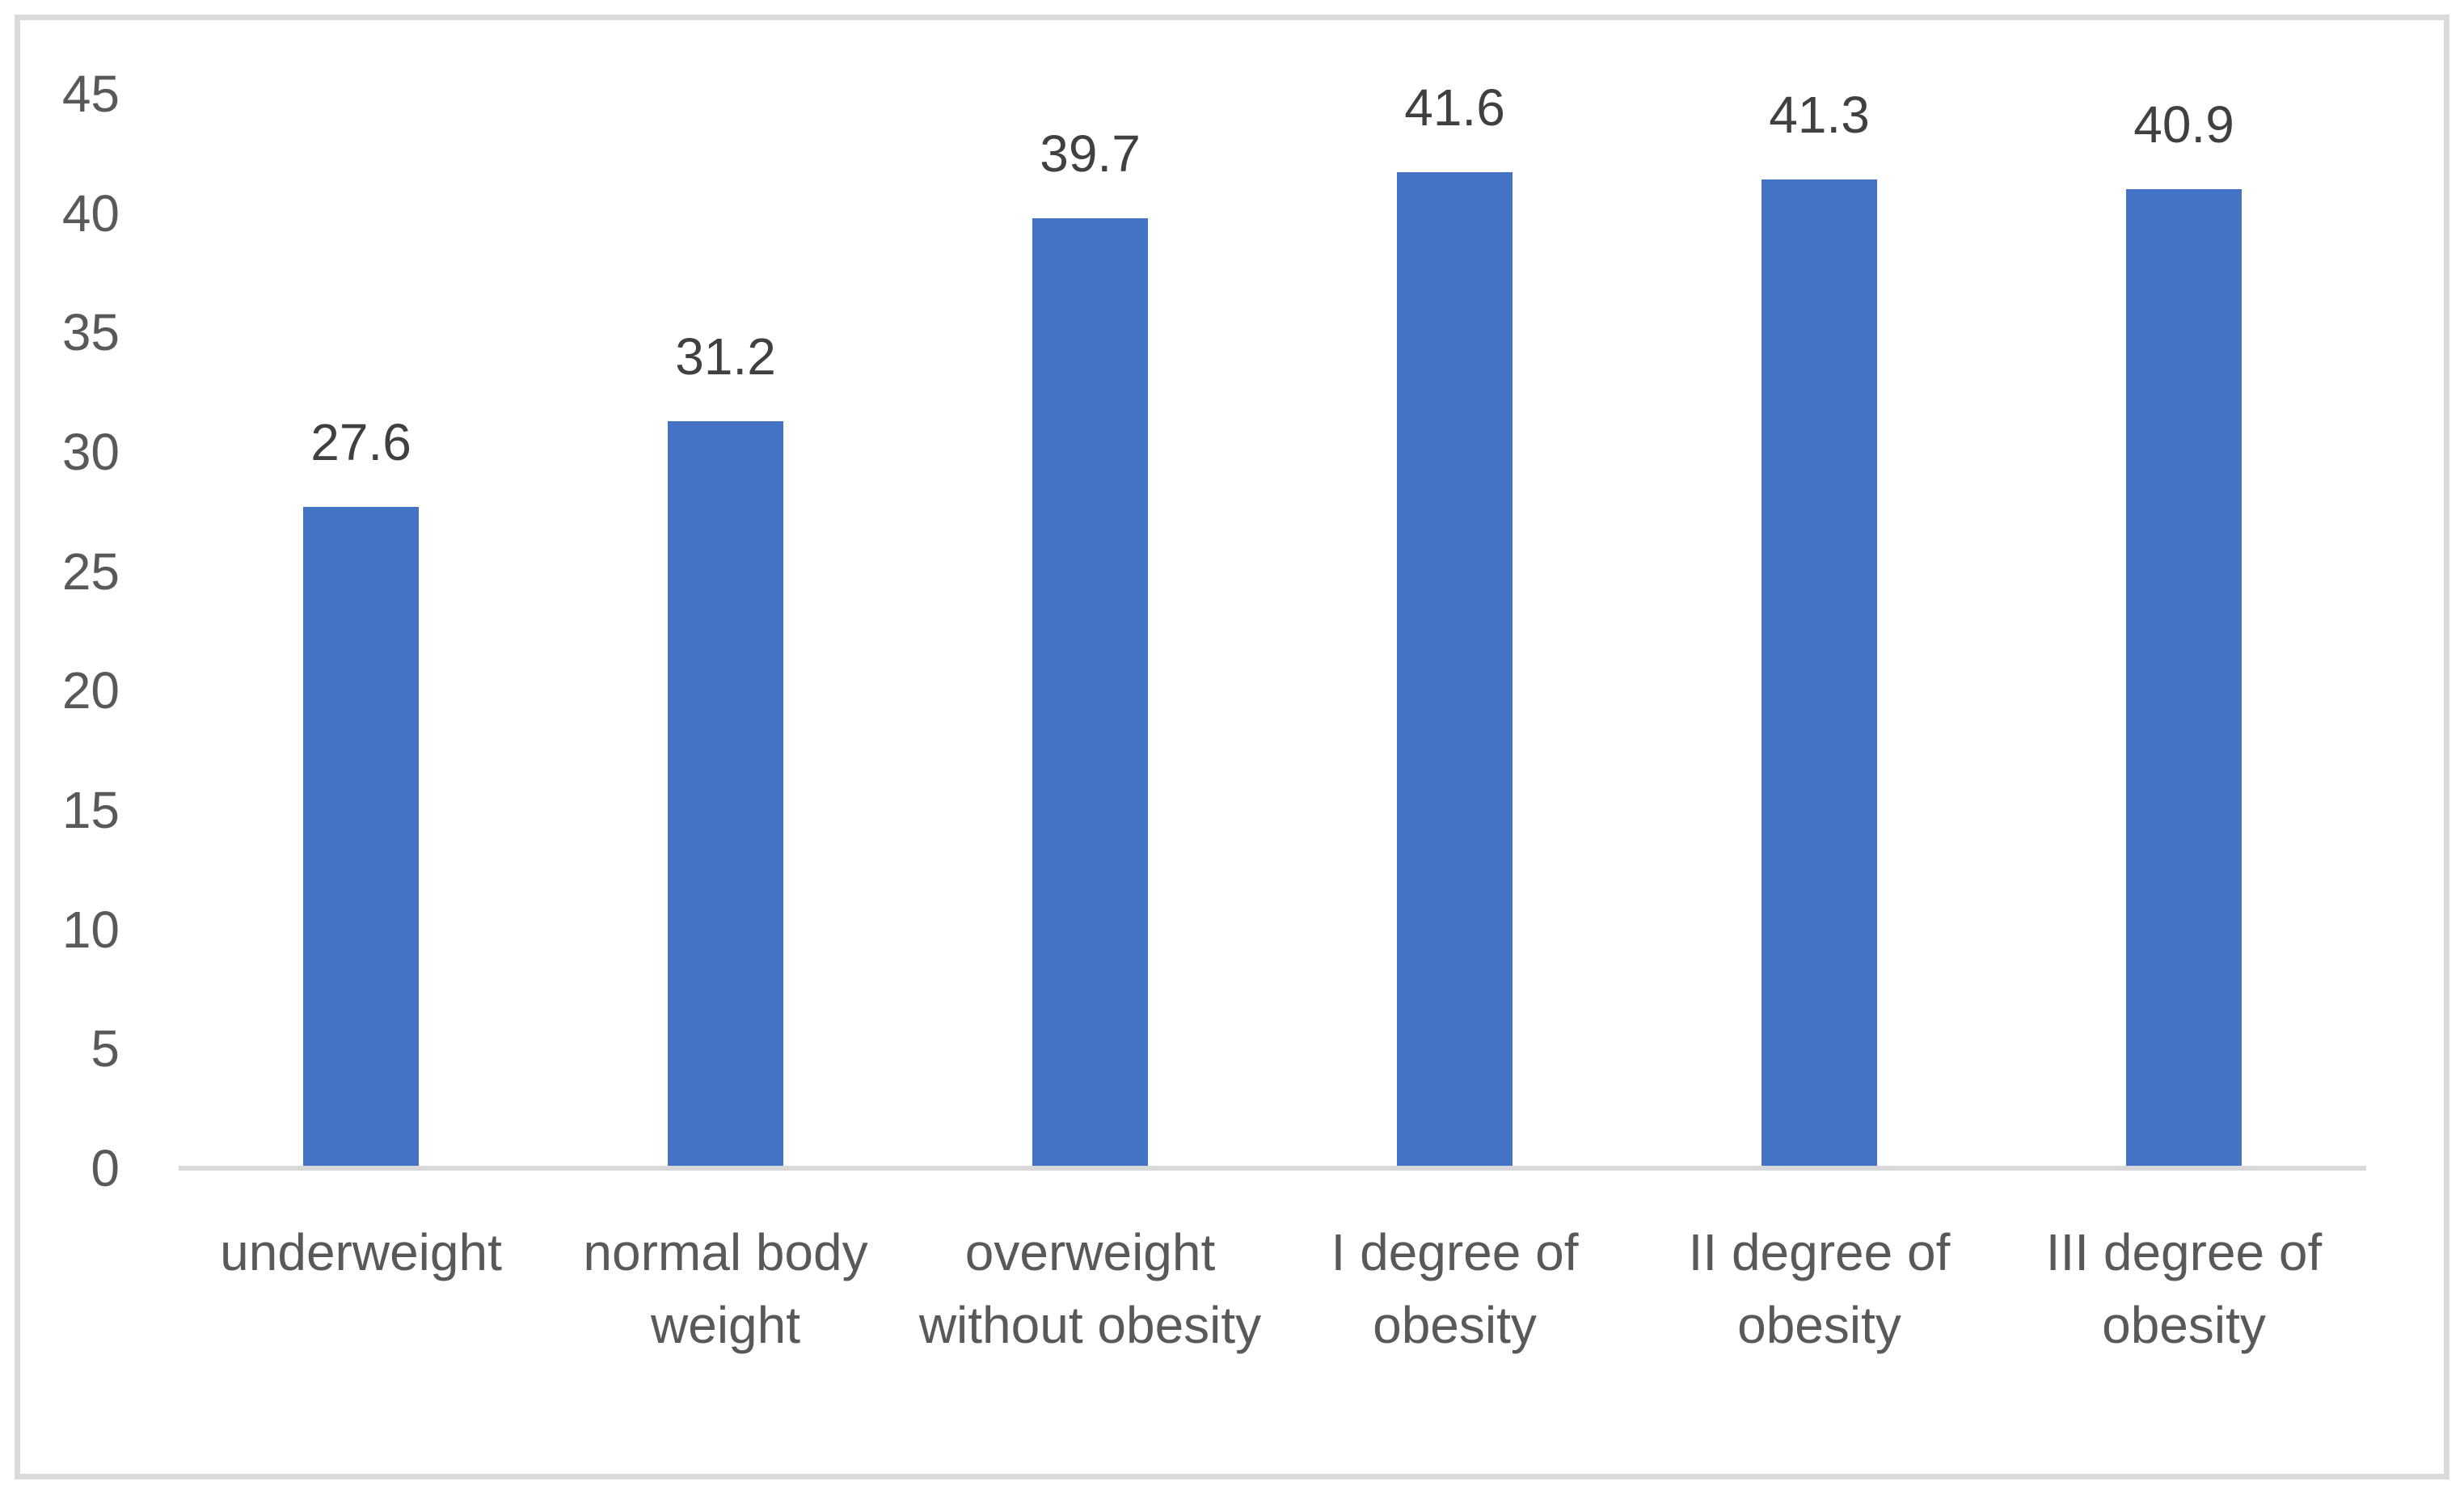 This screenshot has height=1494, width=2464. What do you see at coordinates (91, 810) in the screenshot?
I see `y-axis-tick-label: 15` at bounding box center [91, 810].